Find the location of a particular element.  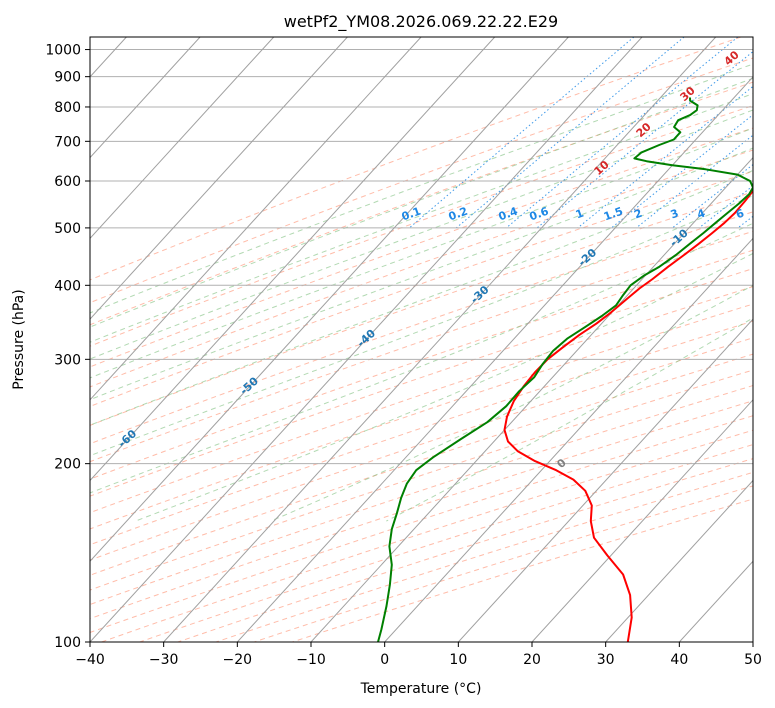

moist-adiabat-line is located at coordinates (569, 419).